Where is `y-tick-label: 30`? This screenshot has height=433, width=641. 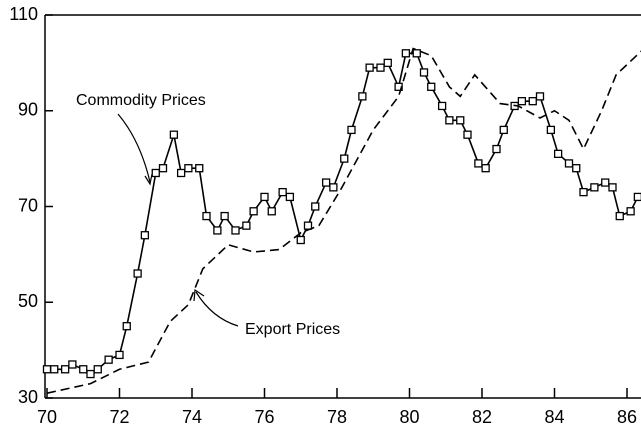
y-tick-label: 30 is located at coordinates (28, 397).